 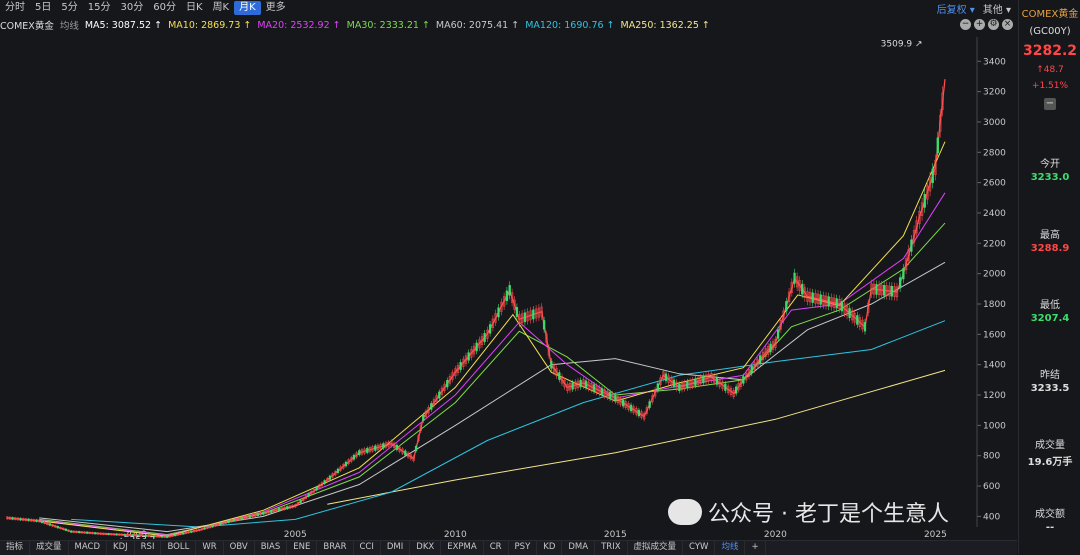 I want to click on timeframe-分时: 分时, so click(x=15, y=7).